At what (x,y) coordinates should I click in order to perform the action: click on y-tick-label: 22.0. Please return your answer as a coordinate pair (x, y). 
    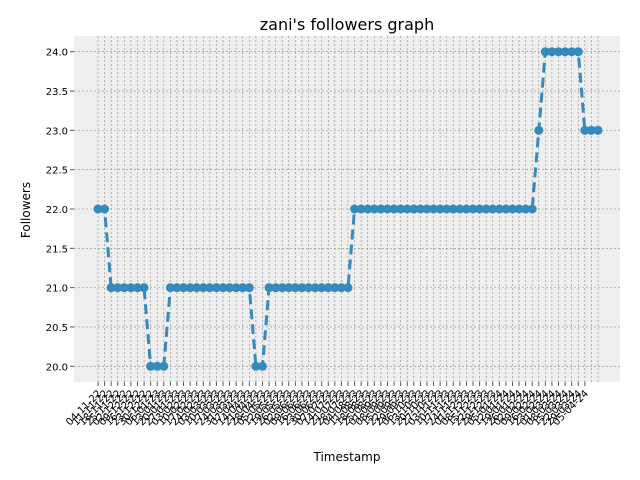
    Looking at the image, I should click on (57, 210).